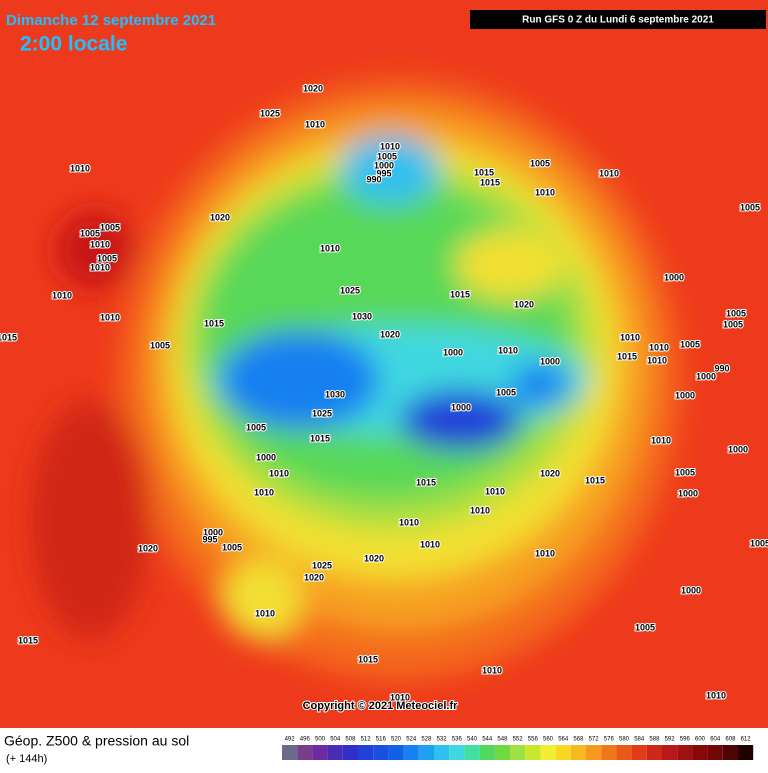 This screenshot has height=773, width=768. Describe the element at coordinates (290, 740) in the screenshot. I see `scale-label: 492` at that location.